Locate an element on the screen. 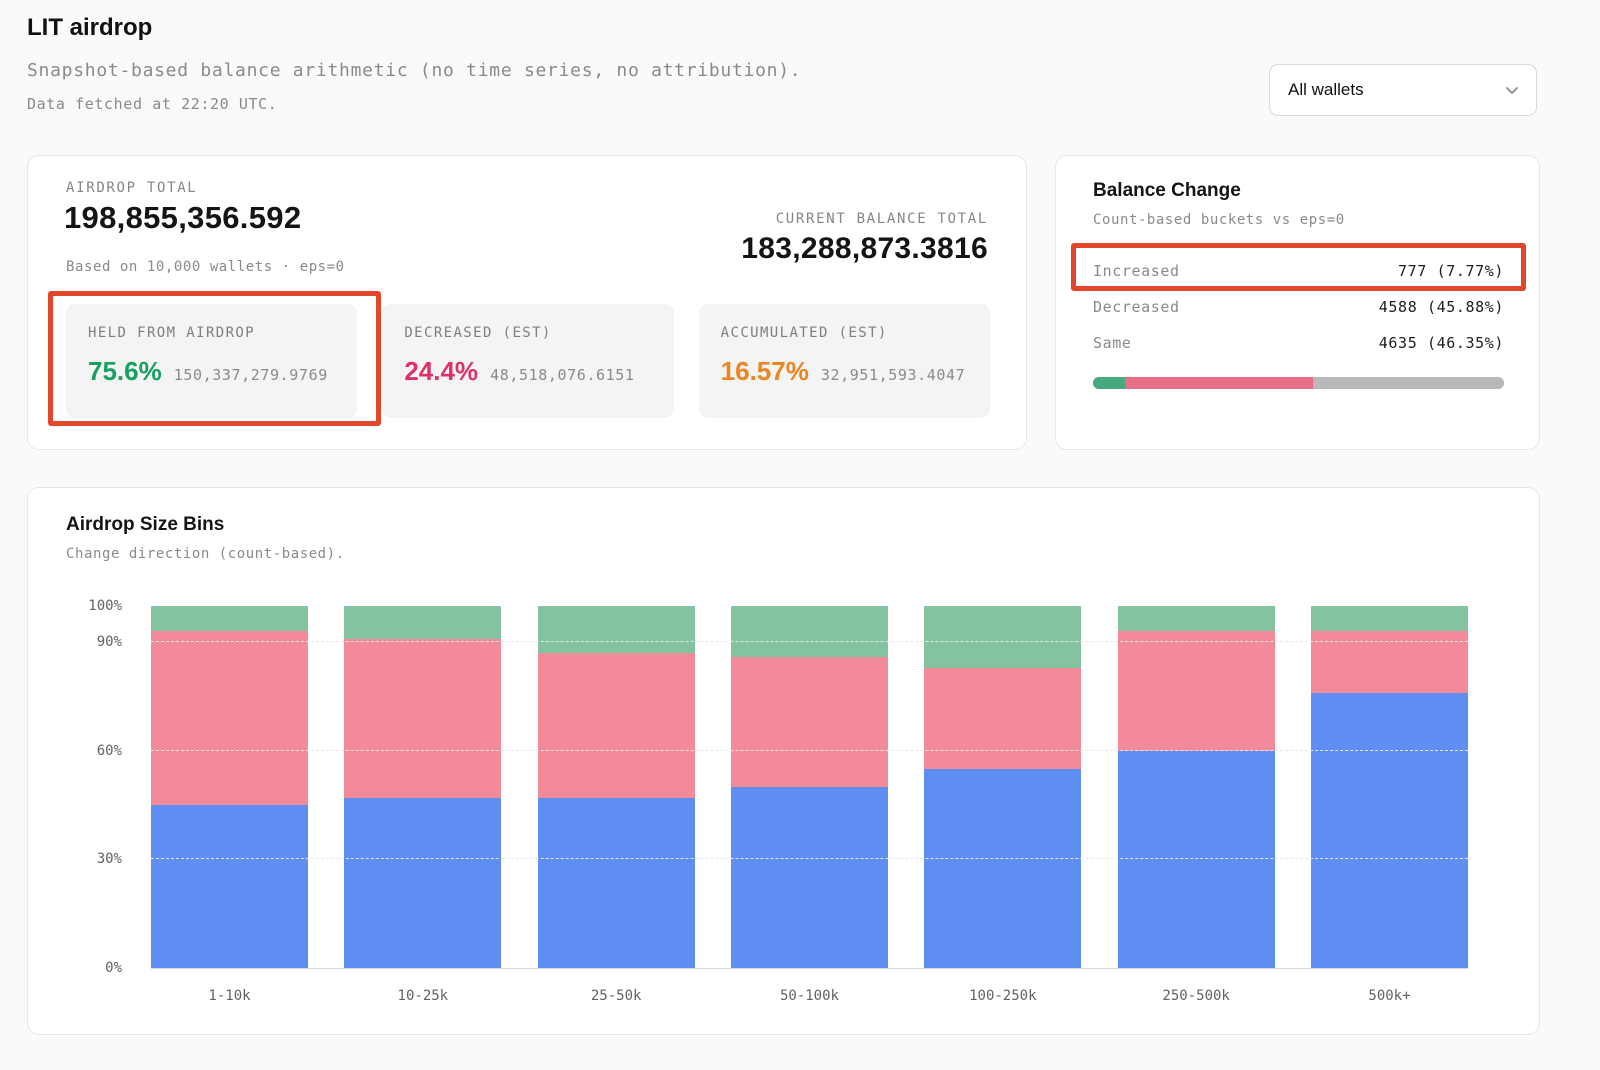 The height and width of the screenshot is (1070, 1600). x-tick-label: 500k+ is located at coordinates (1389, 996).